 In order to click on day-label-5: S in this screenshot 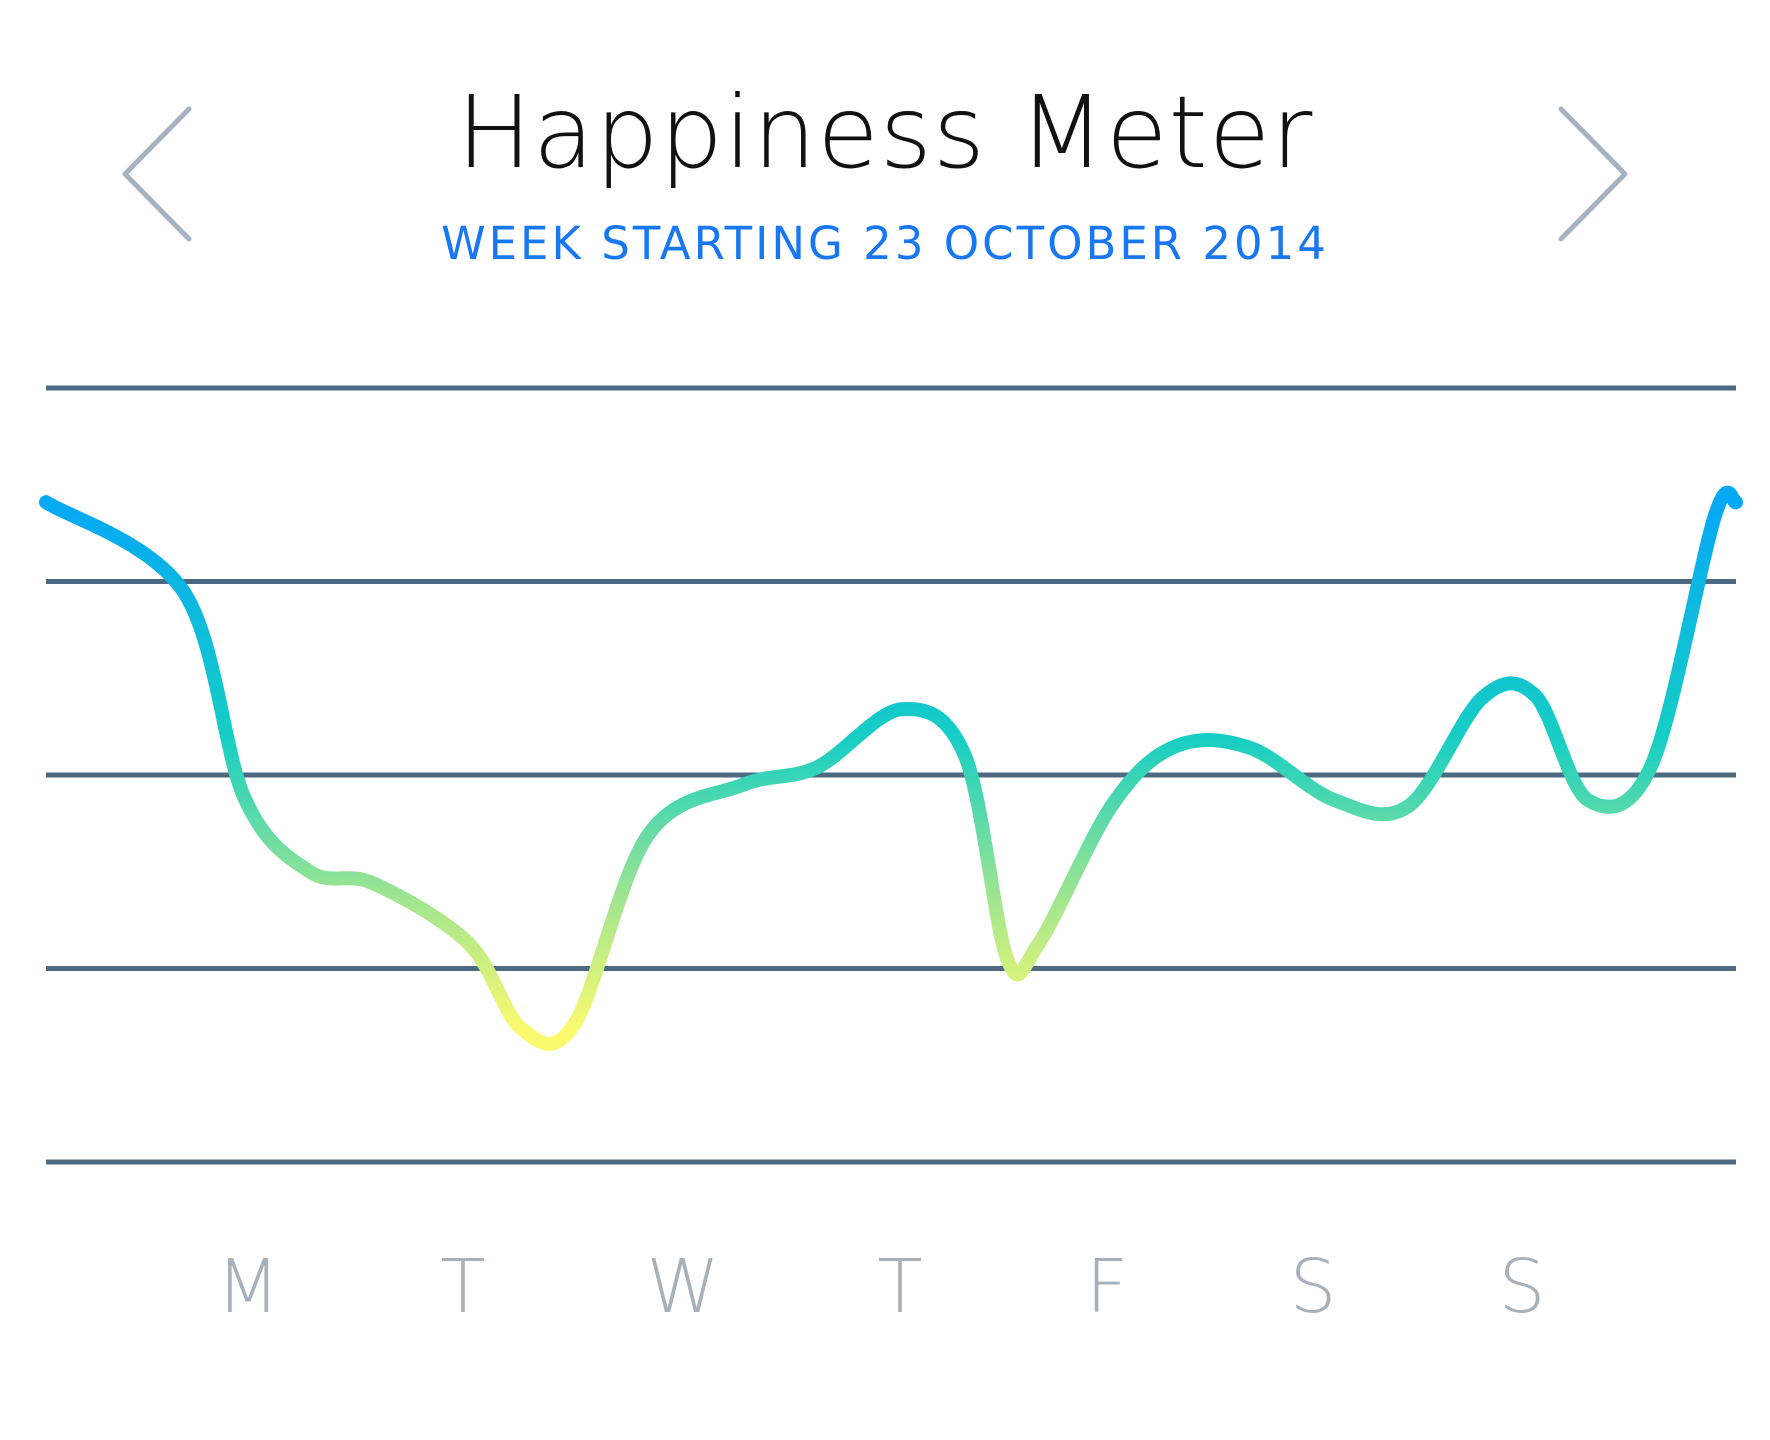, I will do `click(1313, 1287)`.